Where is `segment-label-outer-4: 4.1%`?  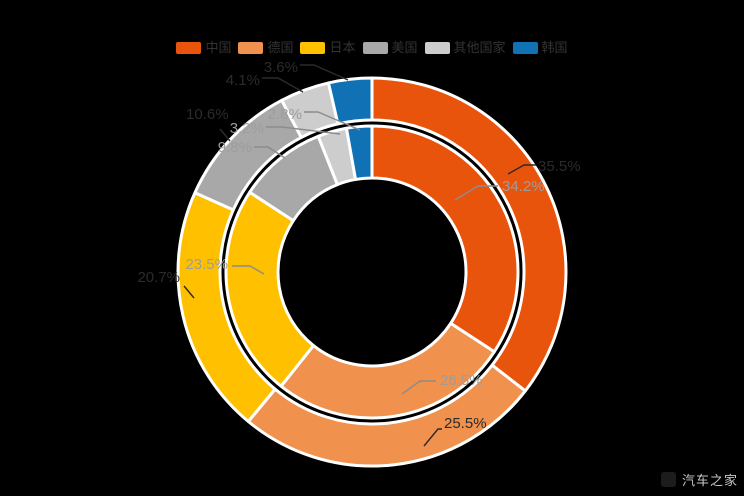
segment-label-outer-4: 4.1% is located at coordinates (243, 80).